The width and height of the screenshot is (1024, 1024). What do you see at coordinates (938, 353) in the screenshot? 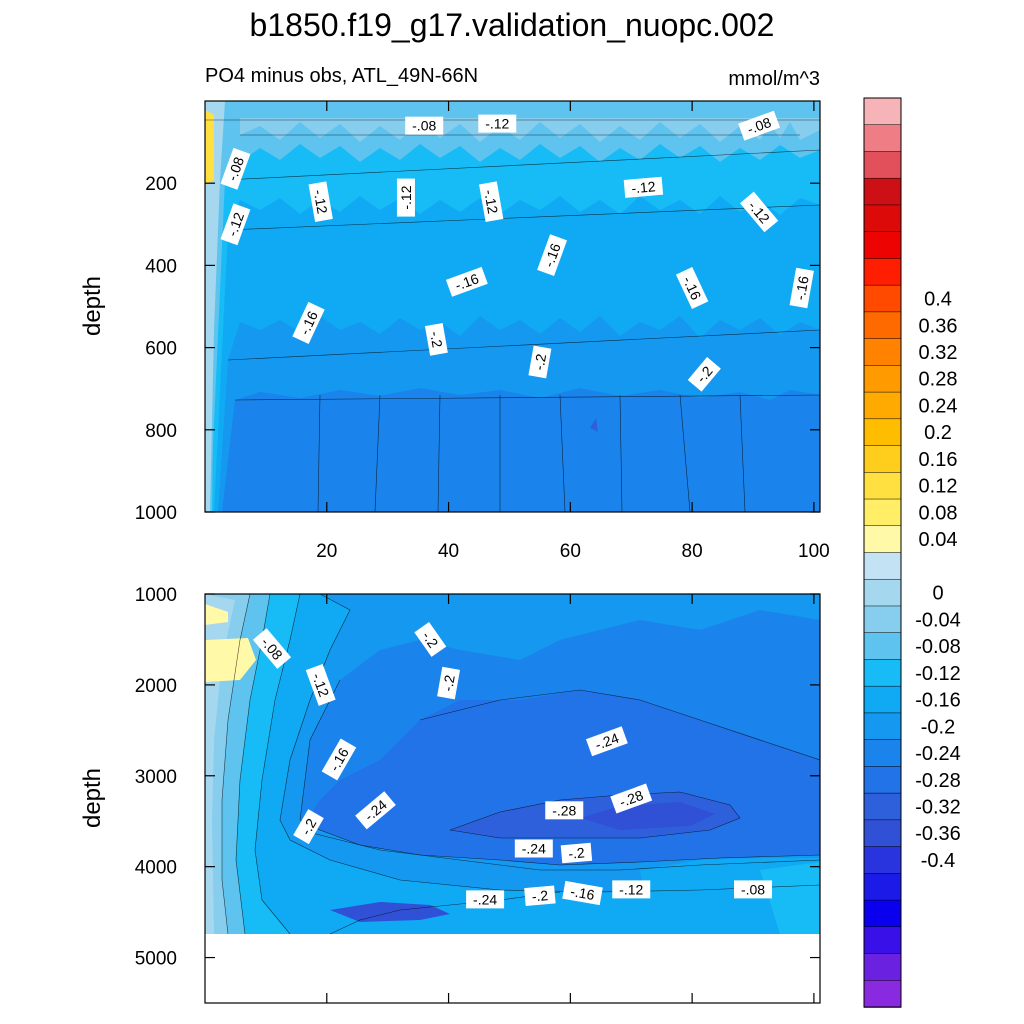
I see `colorbar-label: 0.32` at bounding box center [938, 353].